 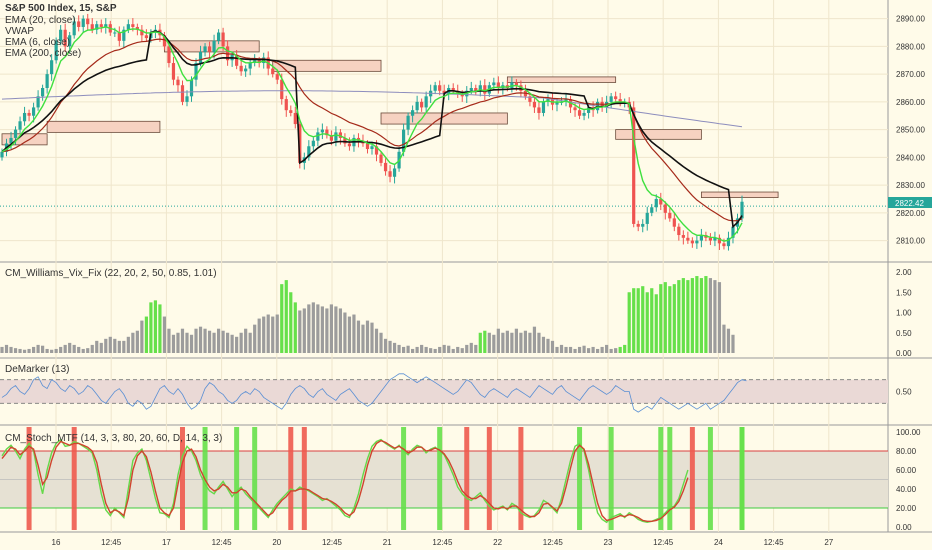 What do you see at coordinates (904, 333) in the screenshot?
I see `vix-tick-label: 0.50` at bounding box center [904, 333].